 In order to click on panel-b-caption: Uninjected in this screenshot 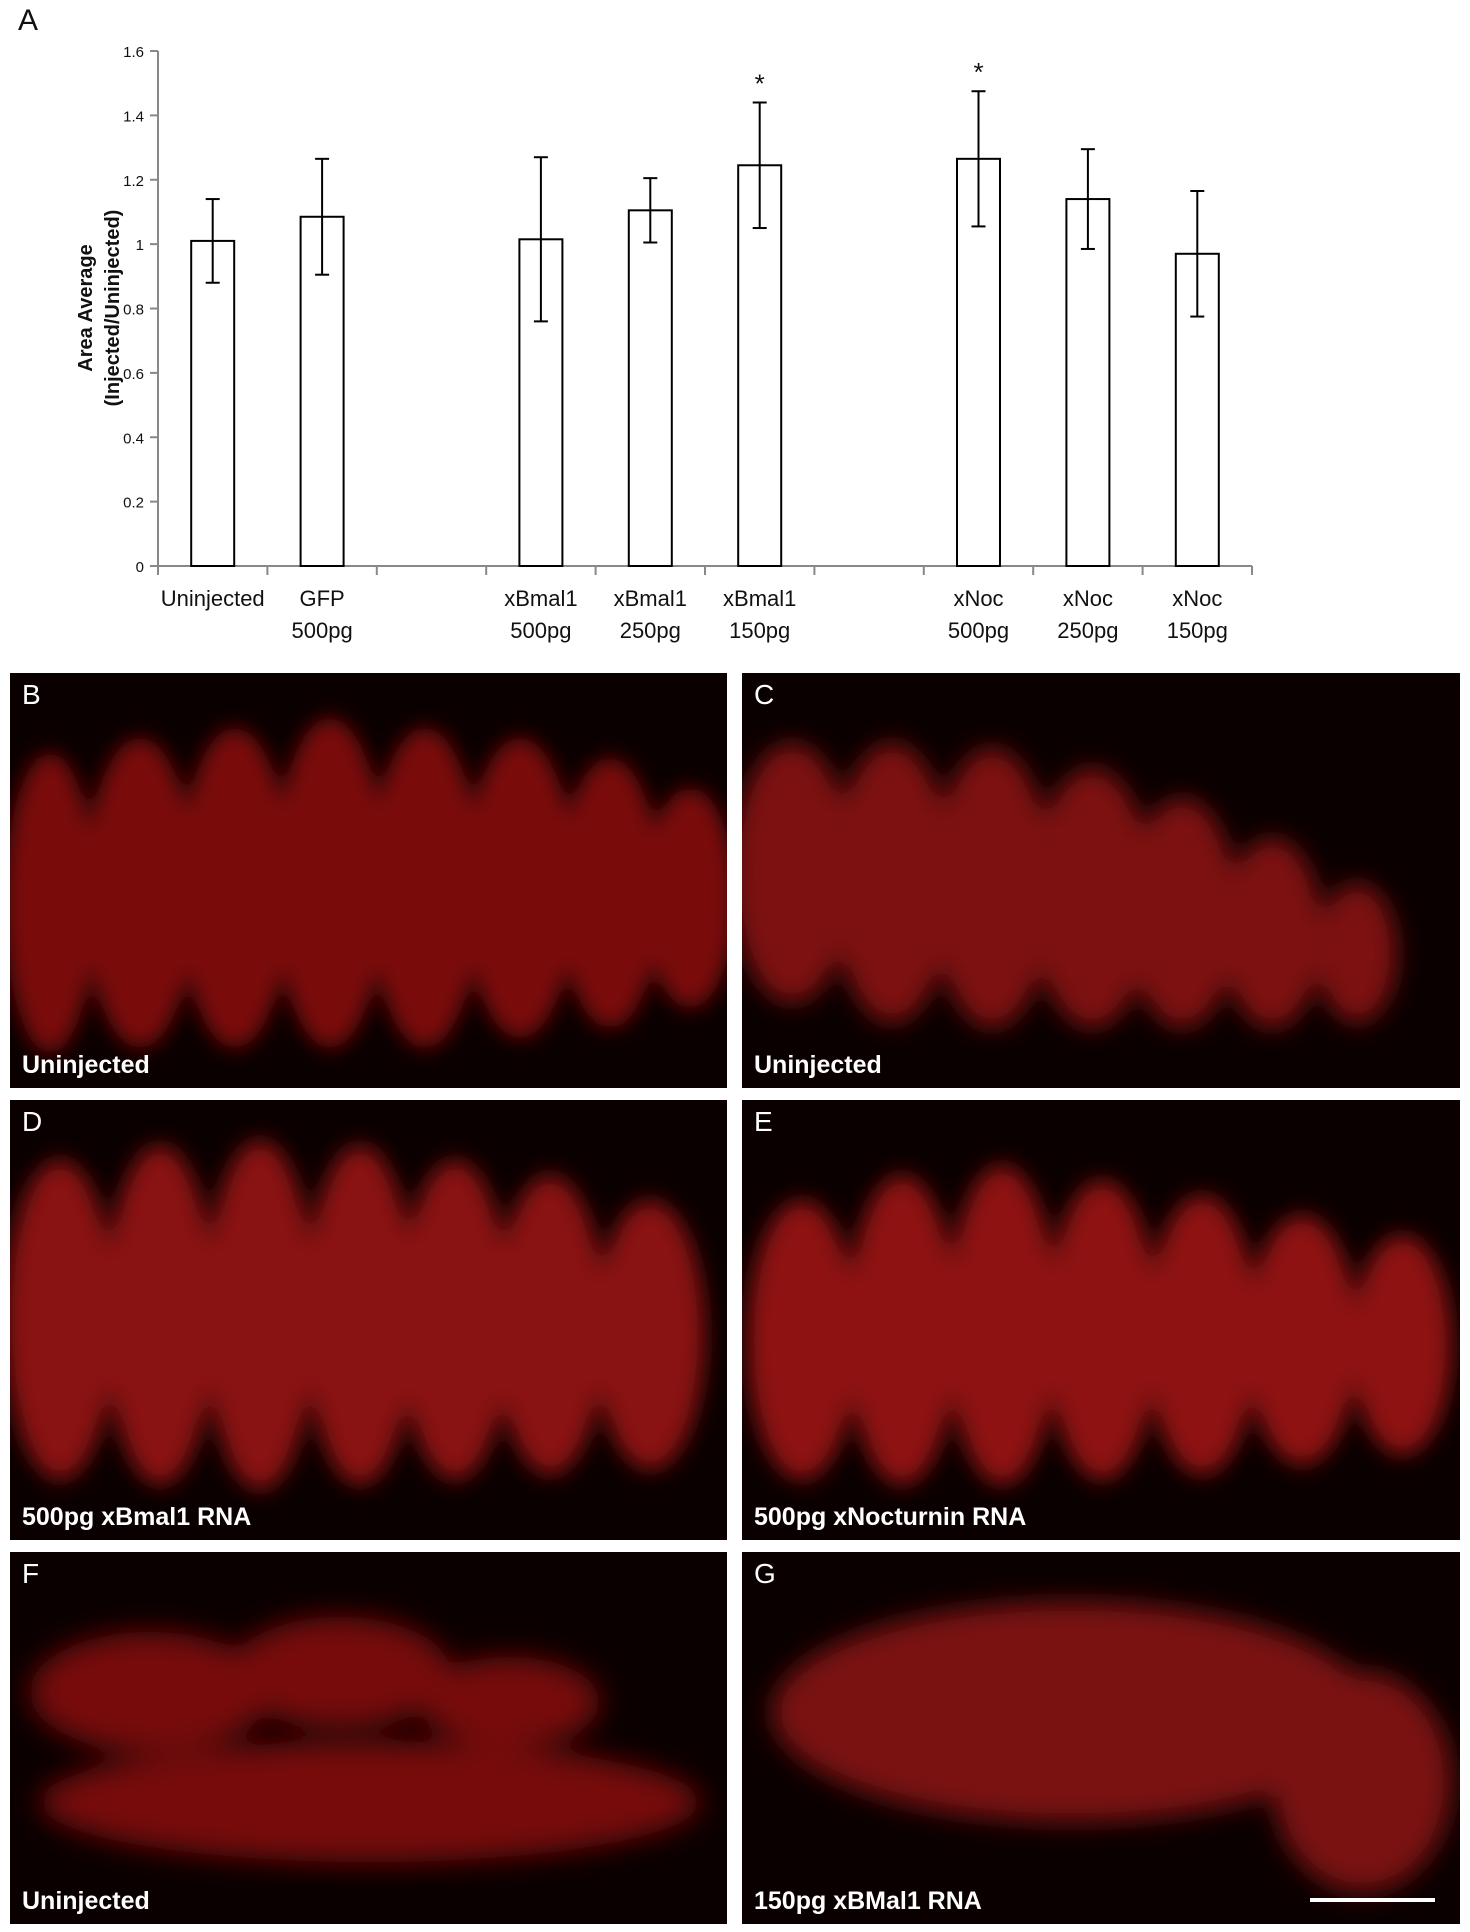, I will do `click(86, 1065)`.